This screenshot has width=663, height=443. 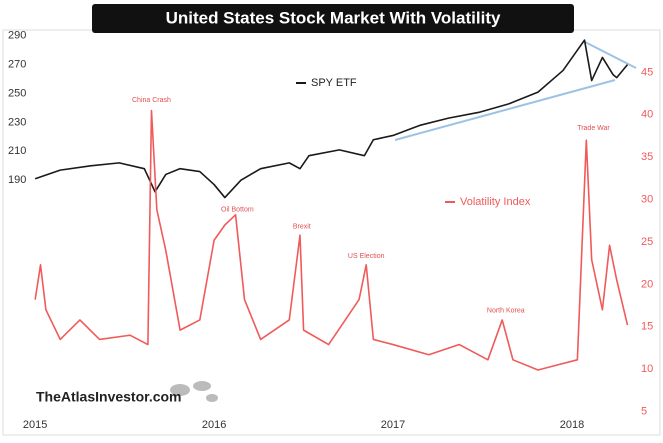 I want to click on y2-tick-label: 40, so click(x=647, y=115).